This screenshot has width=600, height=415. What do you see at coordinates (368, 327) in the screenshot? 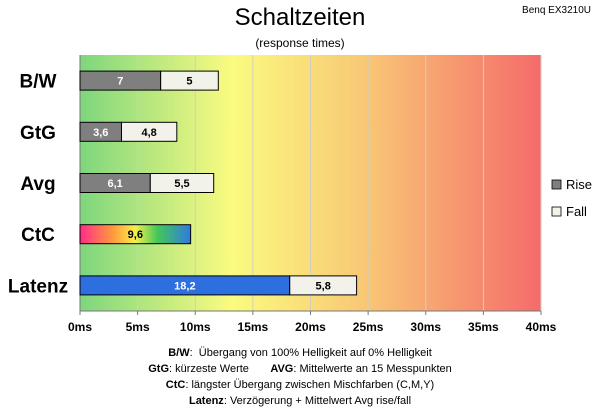
I see `x-tick-label: 25ms` at bounding box center [368, 327].